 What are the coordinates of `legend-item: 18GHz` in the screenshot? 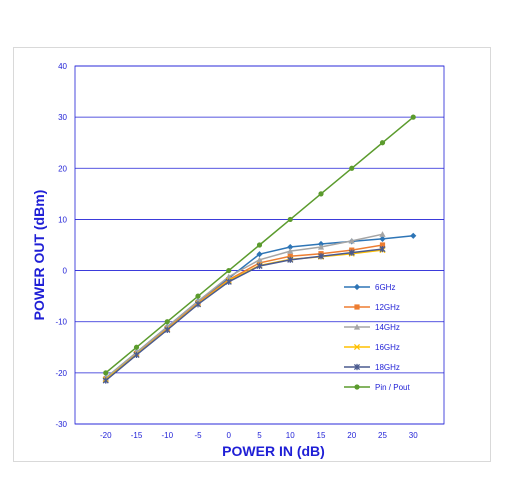 It's located at (372, 367).